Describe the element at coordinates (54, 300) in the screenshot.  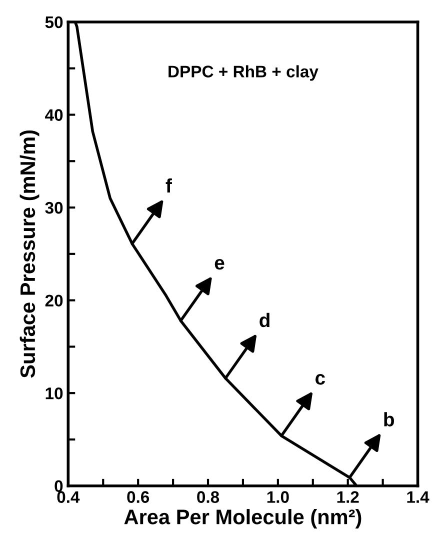
I see `y-tick-label: 20` at that location.